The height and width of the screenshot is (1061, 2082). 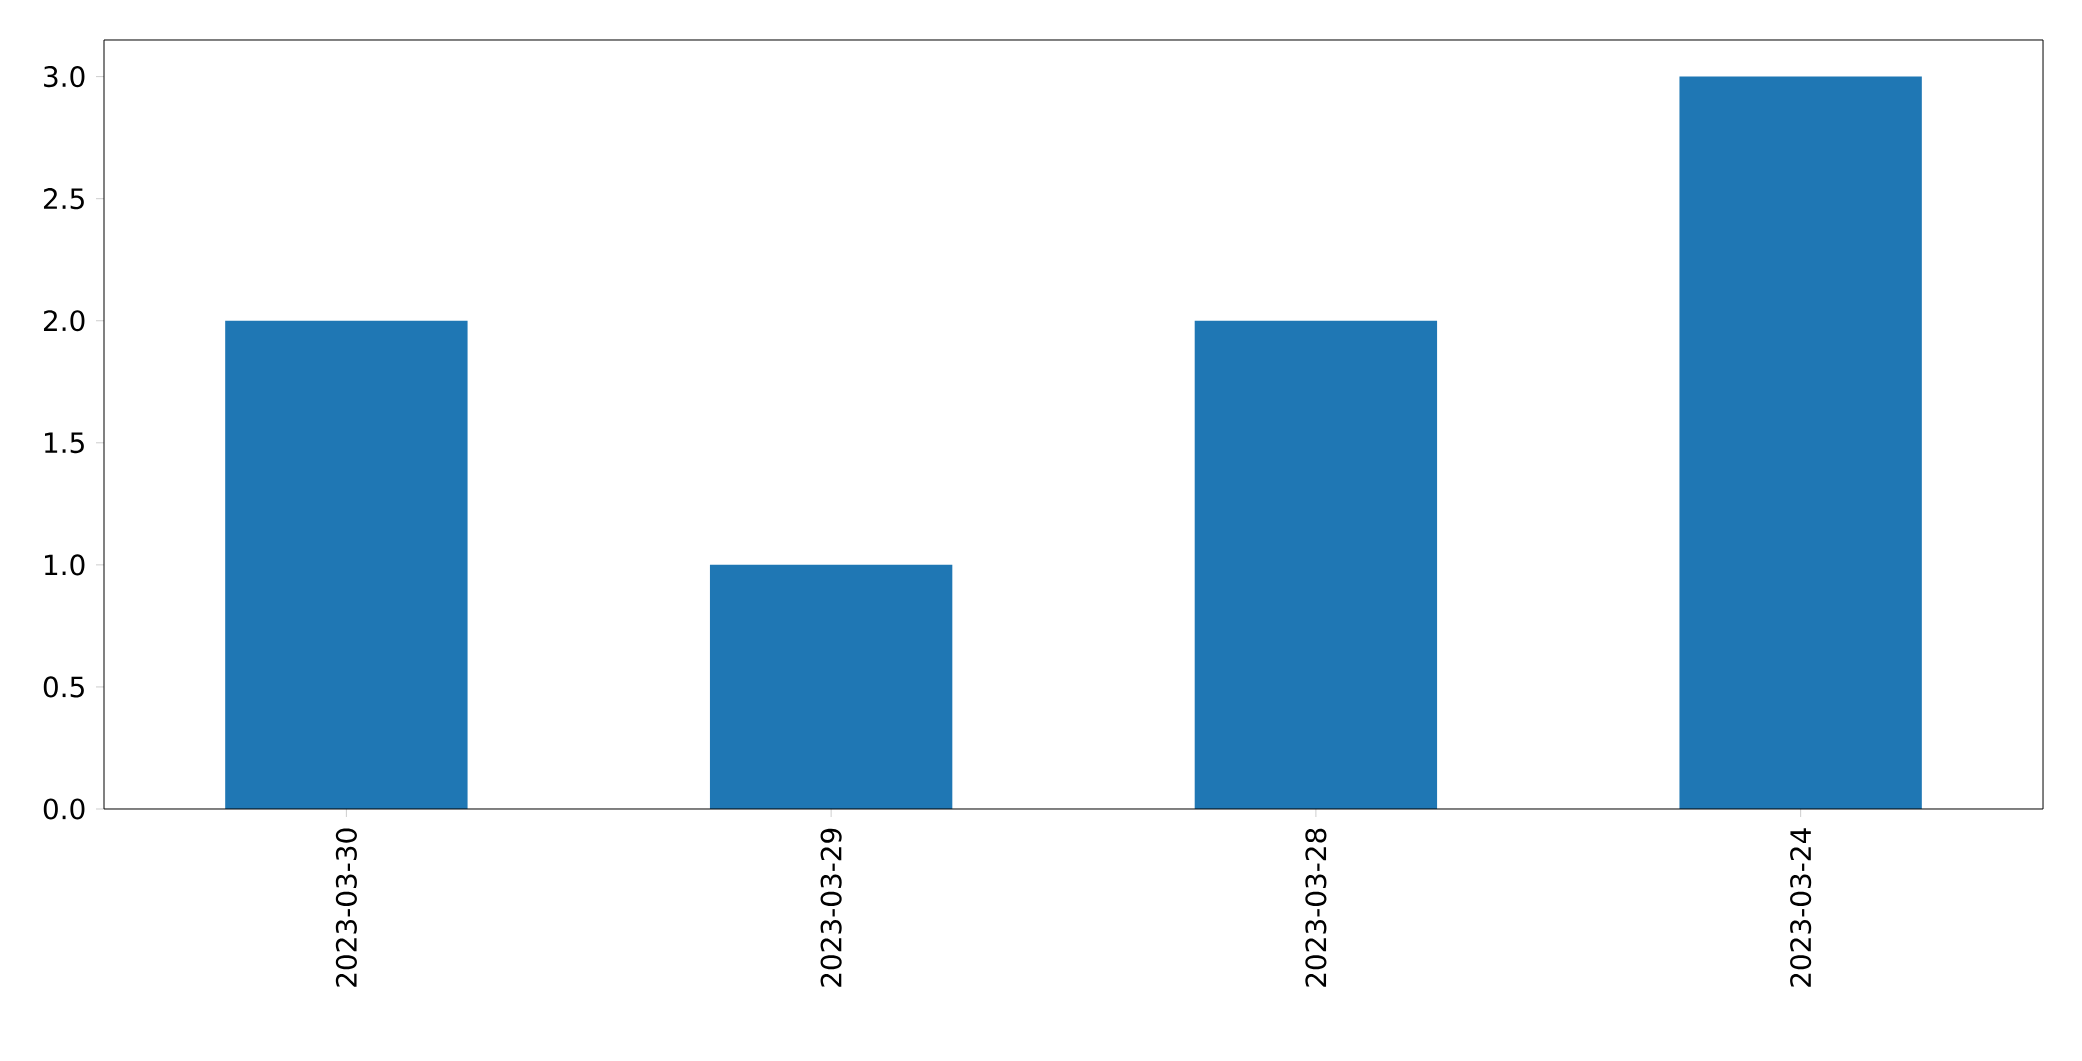 What do you see at coordinates (64, 321) in the screenshot?
I see `y-tick-label: 2.0` at bounding box center [64, 321].